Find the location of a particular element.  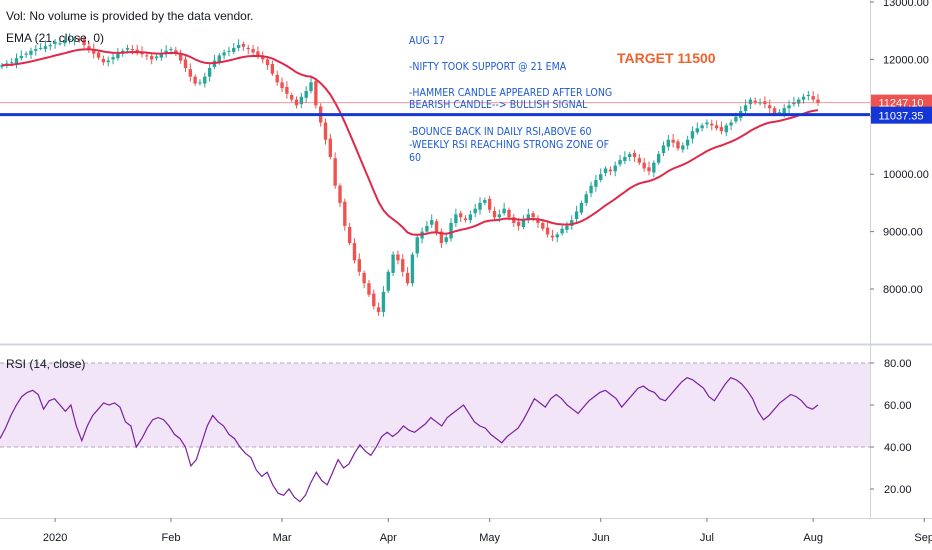

time-axis-label: Sep is located at coordinates (923, 538).